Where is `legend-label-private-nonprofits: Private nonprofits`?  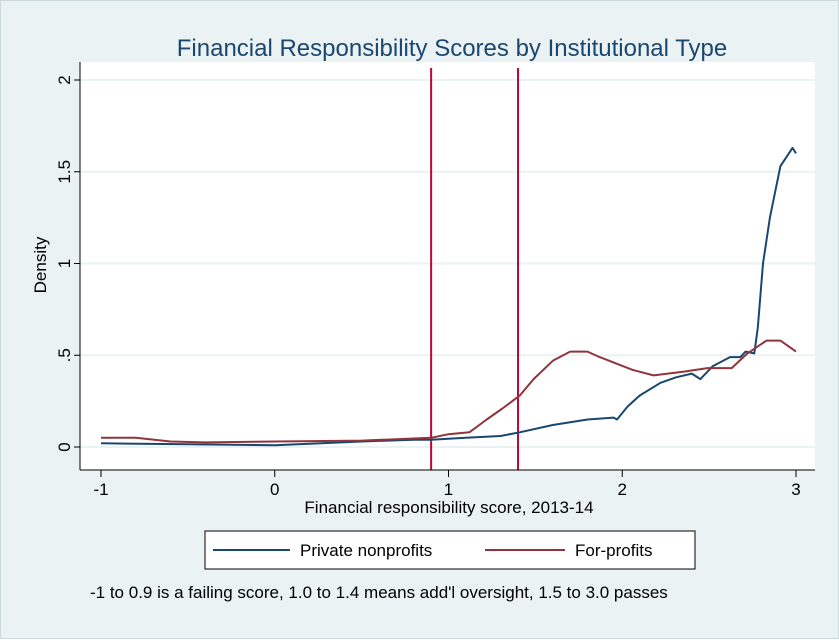
legend-label-private-nonprofits: Private nonprofits is located at coordinates (366, 550).